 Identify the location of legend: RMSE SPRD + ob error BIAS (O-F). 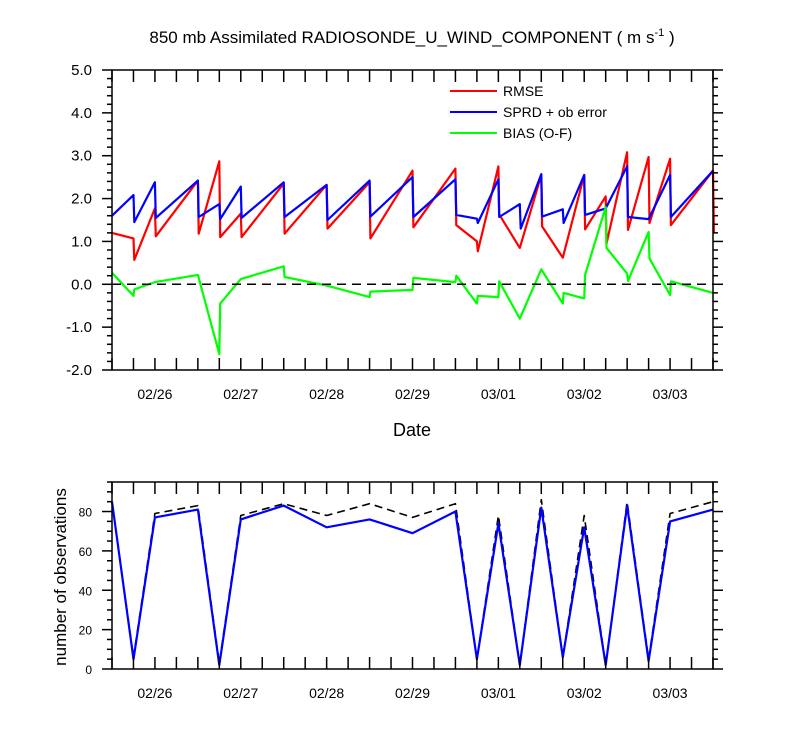
(528, 112).